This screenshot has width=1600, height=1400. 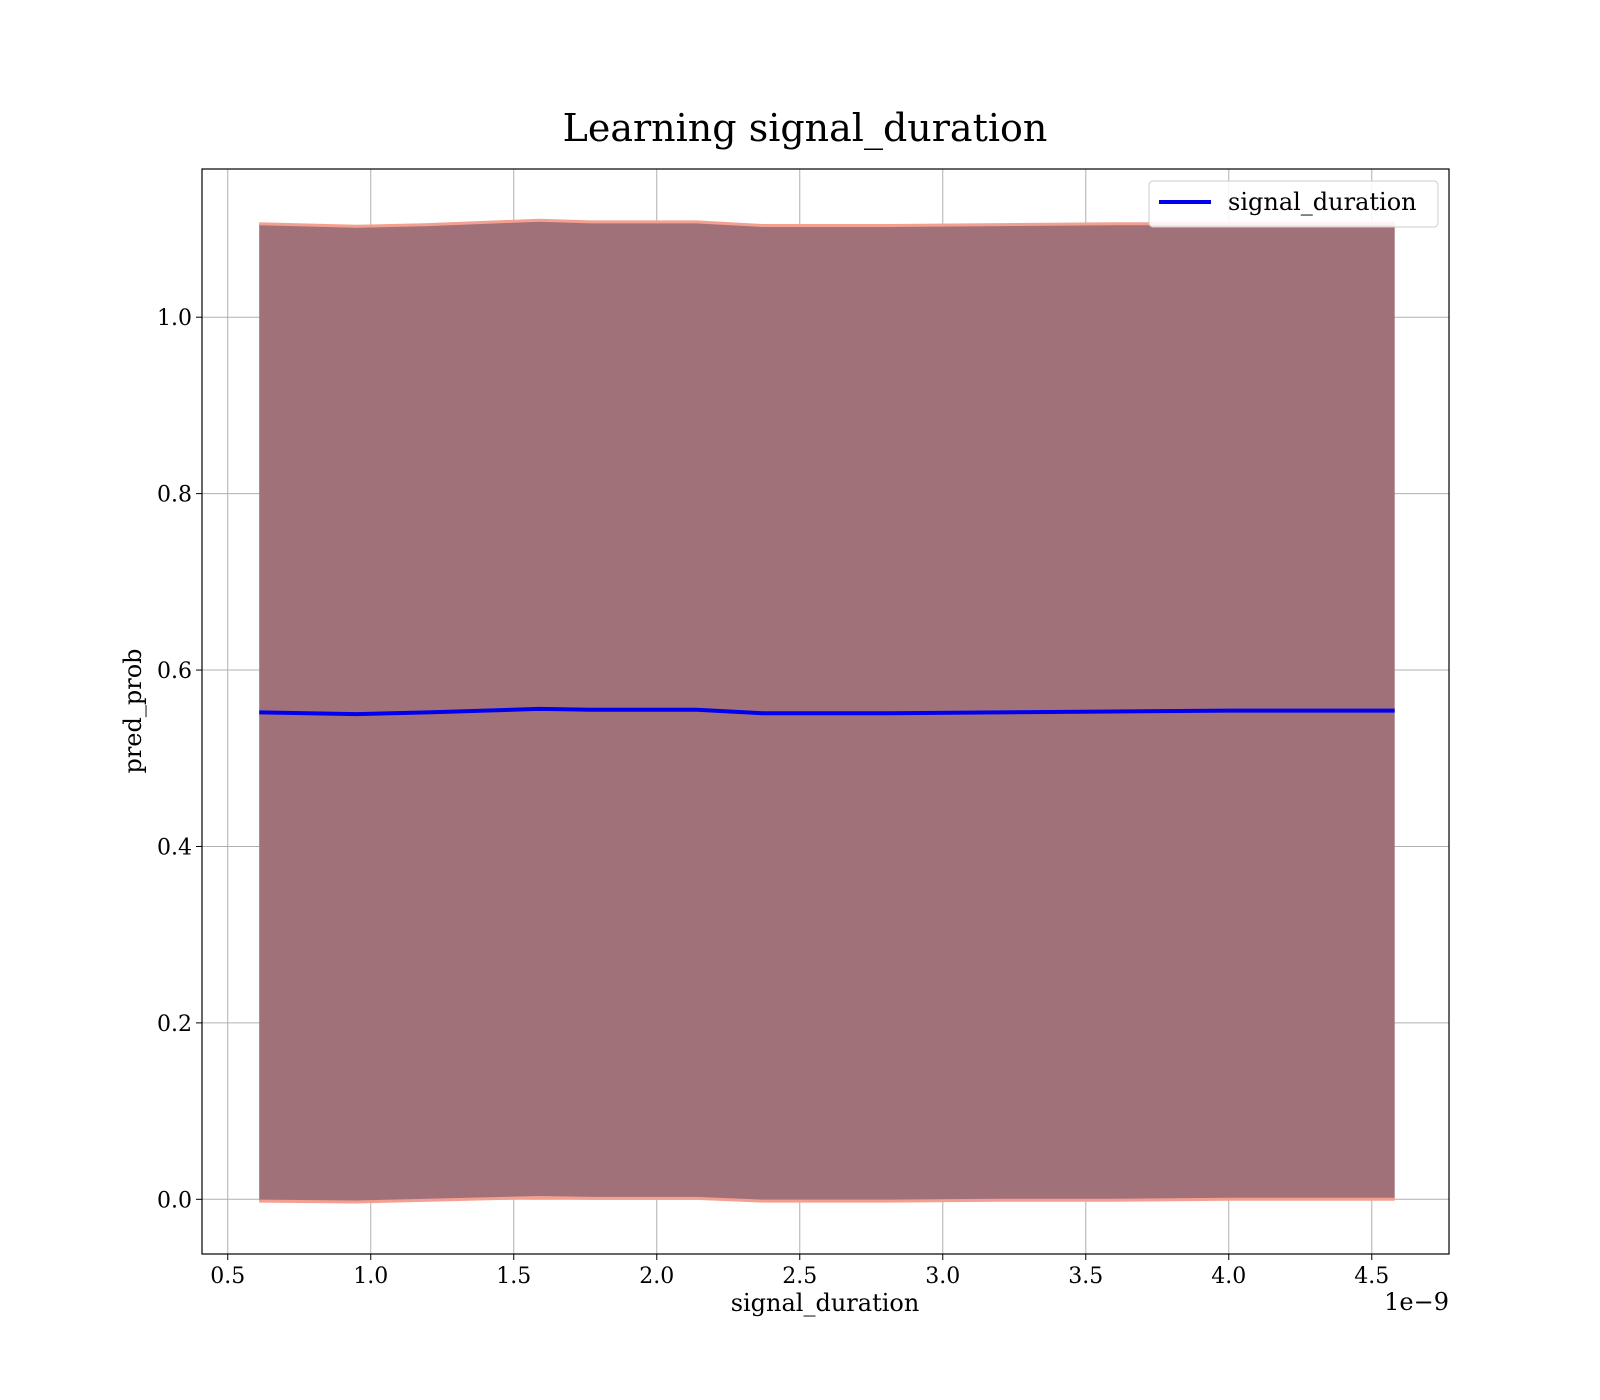 I want to click on x-axis-label: signal_duration, so click(x=825, y=1303).